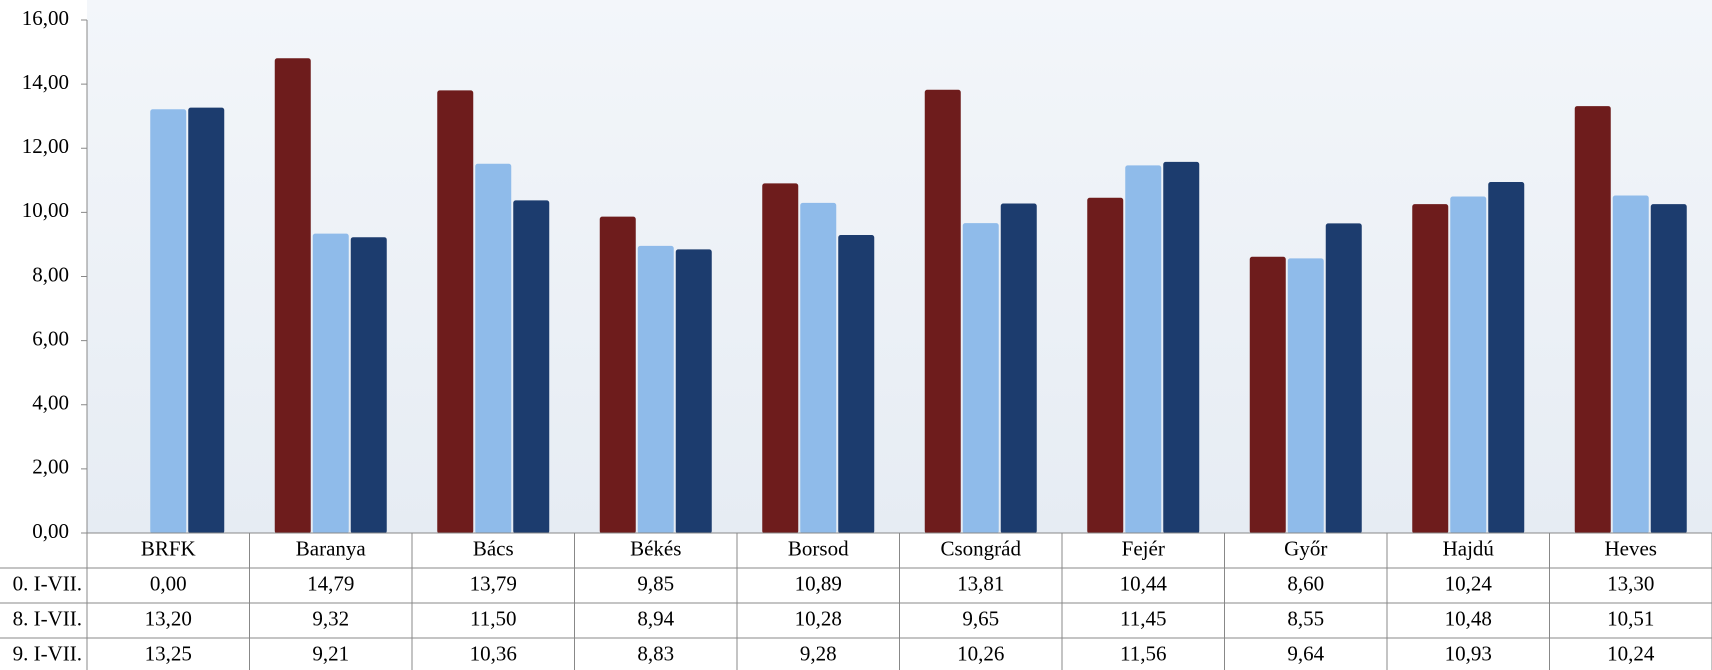 The width and height of the screenshot is (1712, 670). What do you see at coordinates (330, 583) in the screenshot?
I see `table-cell: 14,79` at bounding box center [330, 583].